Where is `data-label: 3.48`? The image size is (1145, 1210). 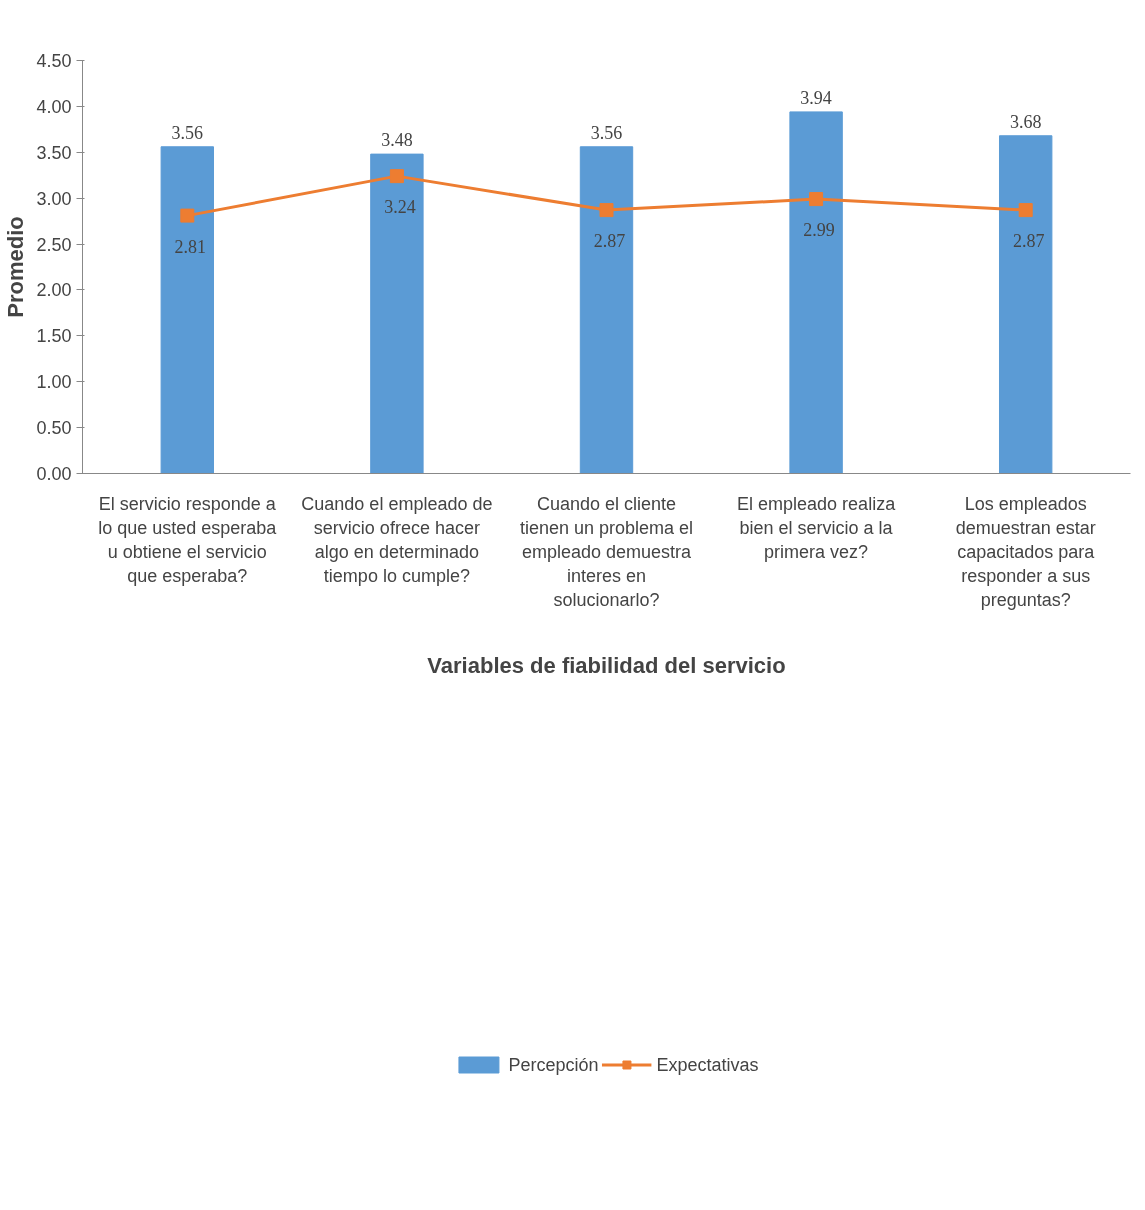 data-label: 3.48 is located at coordinates (397, 140).